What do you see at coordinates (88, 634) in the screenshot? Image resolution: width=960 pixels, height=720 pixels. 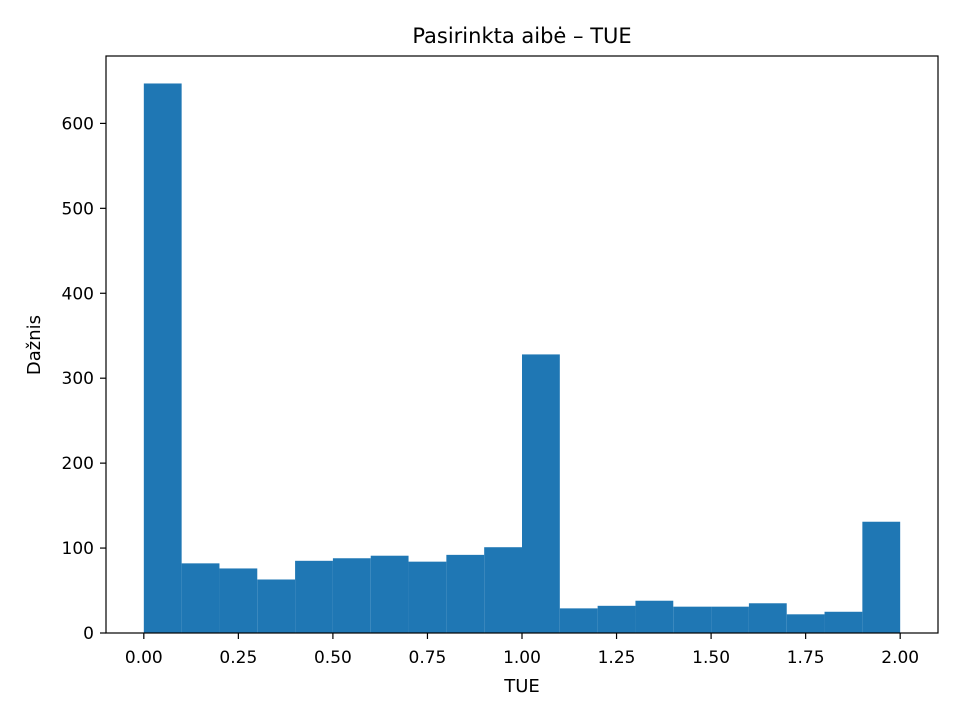 I see `y-tick-label: 0` at bounding box center [88, 634].